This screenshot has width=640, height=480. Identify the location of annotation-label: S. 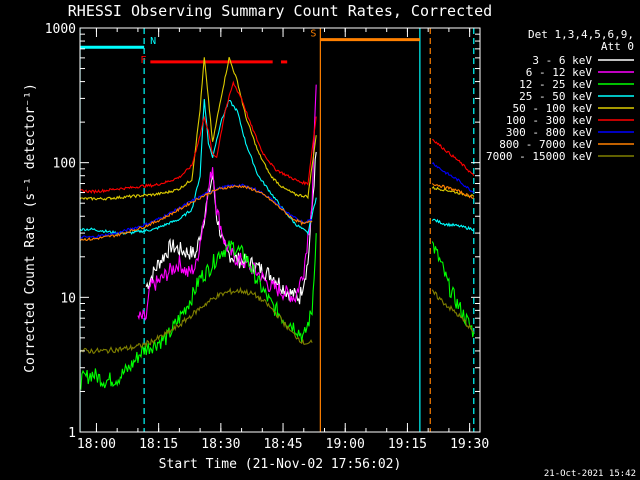
(313, 34).